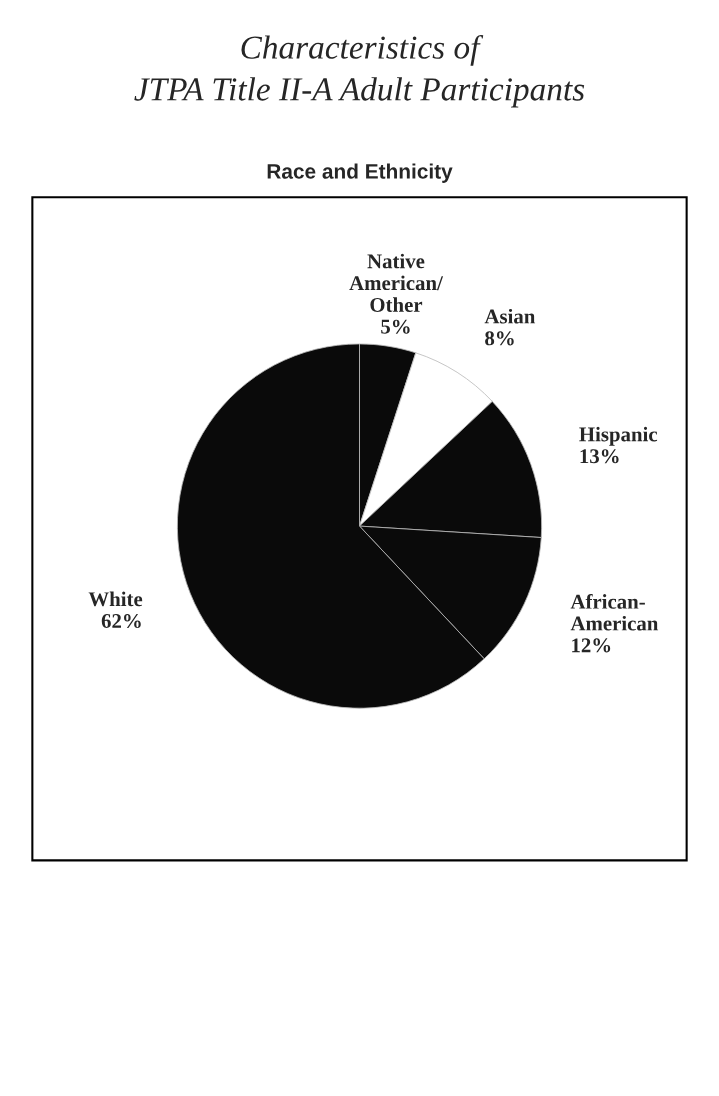  What do you see at coordinates (614, 612) in the screenshot?
I see `slice-label: African- American` at bounding box center [614, 612].